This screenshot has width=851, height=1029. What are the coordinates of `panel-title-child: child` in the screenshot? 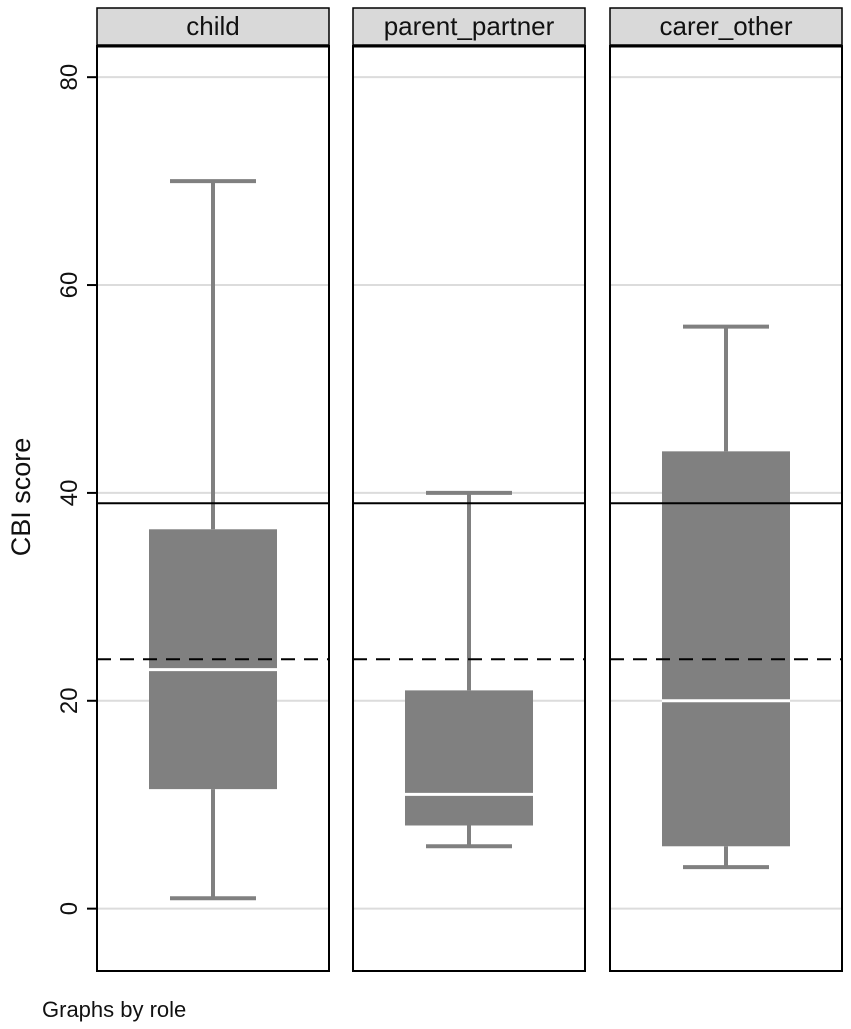 It's located at (212, 26).